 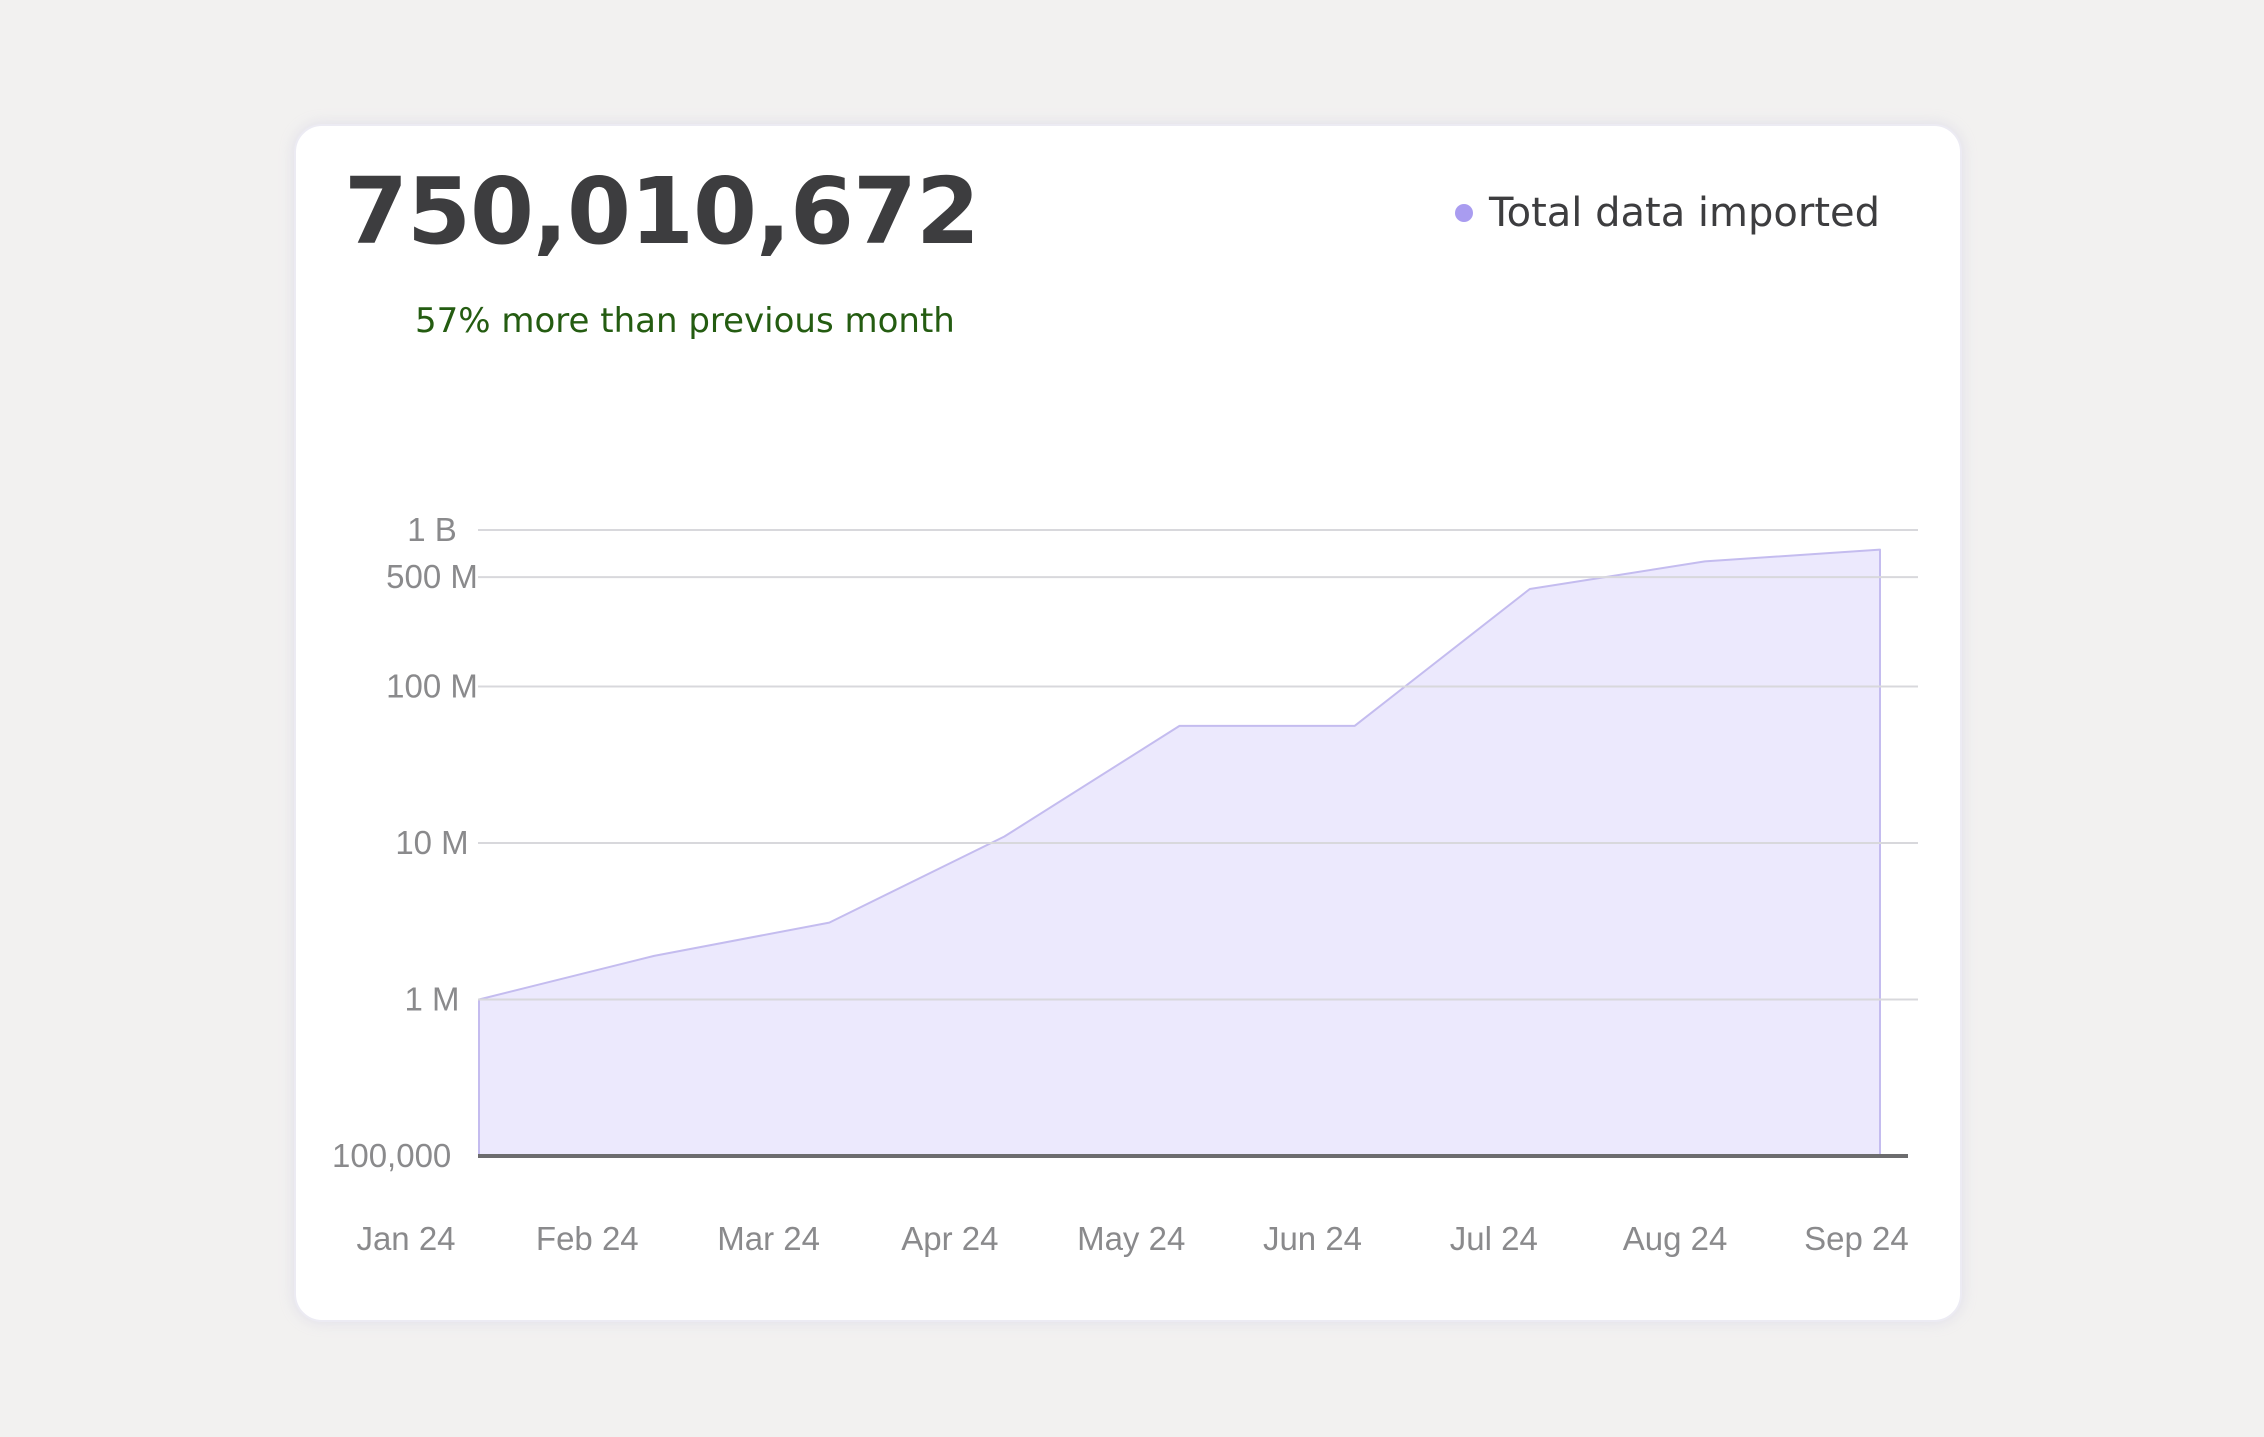 I want to click on y-tick-label: 100 M, so click(x=432, y=686).